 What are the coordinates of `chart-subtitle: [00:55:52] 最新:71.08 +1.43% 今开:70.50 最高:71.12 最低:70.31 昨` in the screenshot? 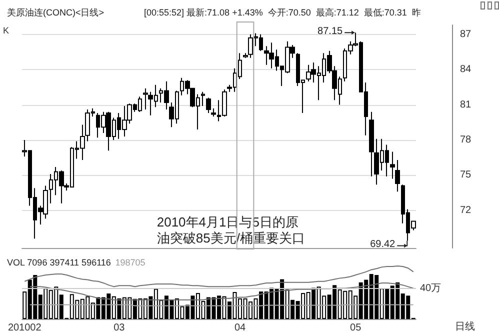 It's located at (282, 13).